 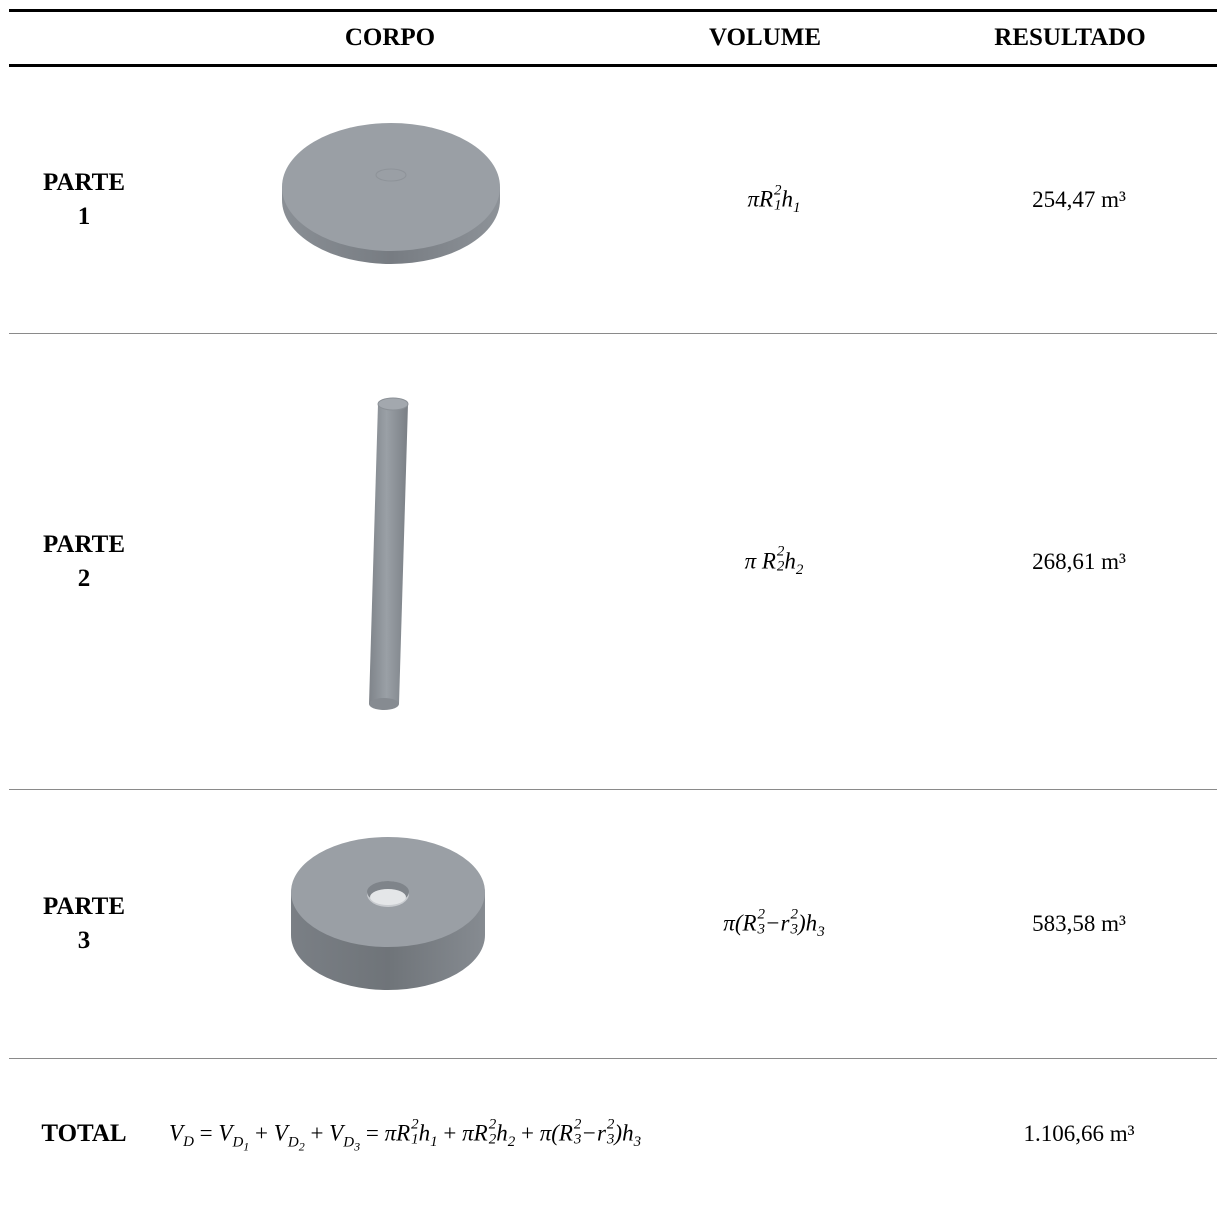 What do you see at coordinates (389, 553) in the screenshot?
I see `cylinder-rod-icon` at bounding box center [389, 553].